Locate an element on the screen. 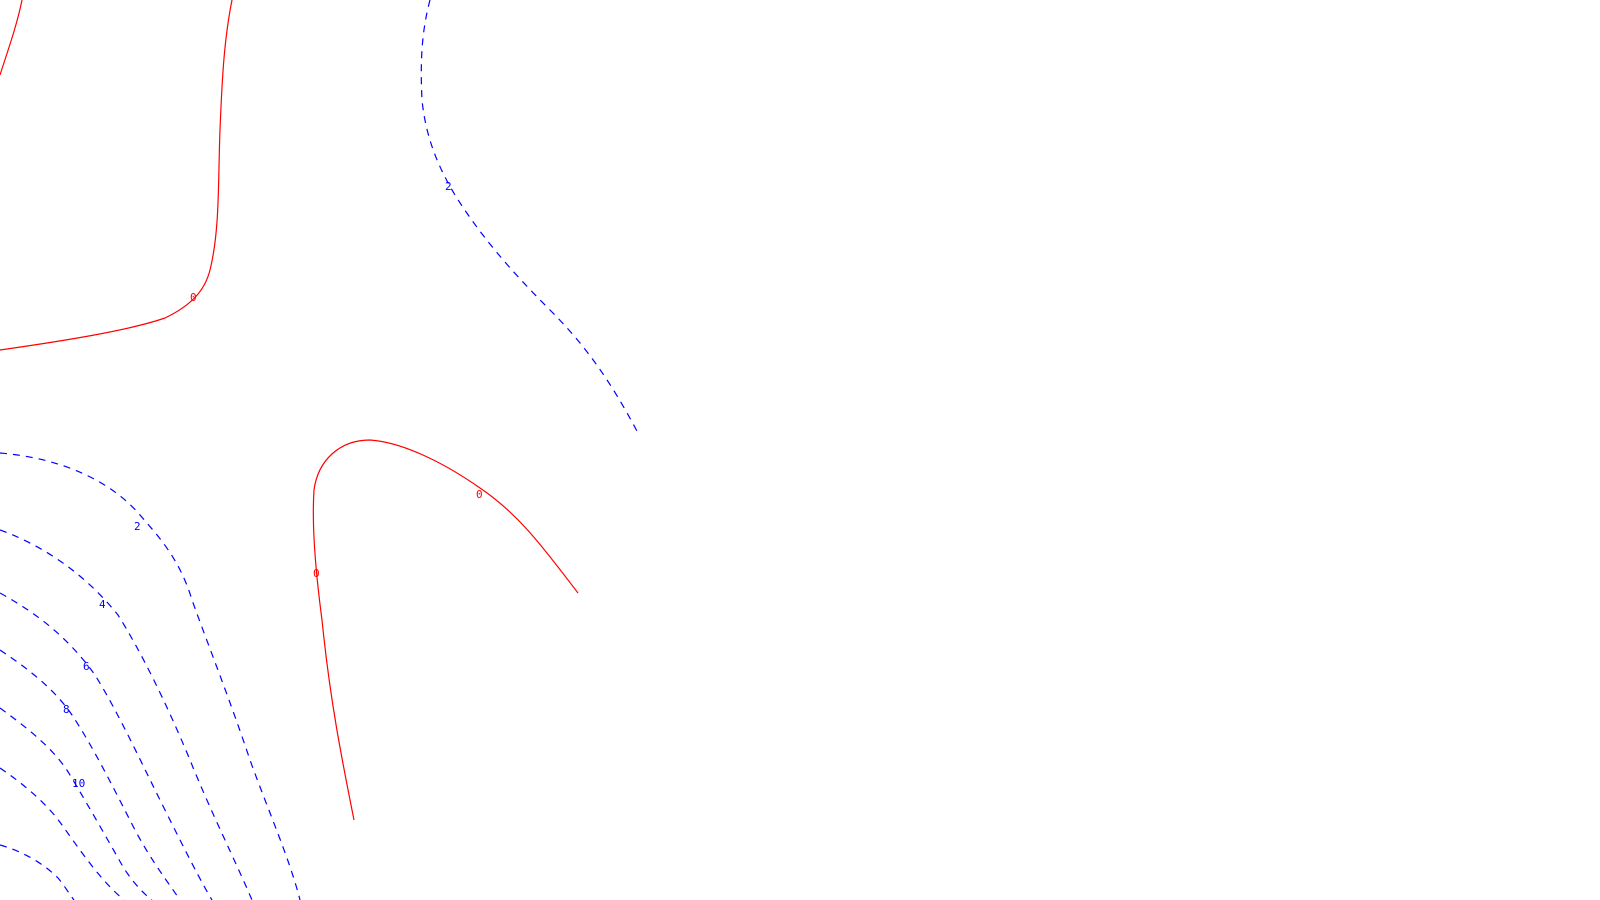  contour-level-10: 10 is located at coordinates (76, 803).